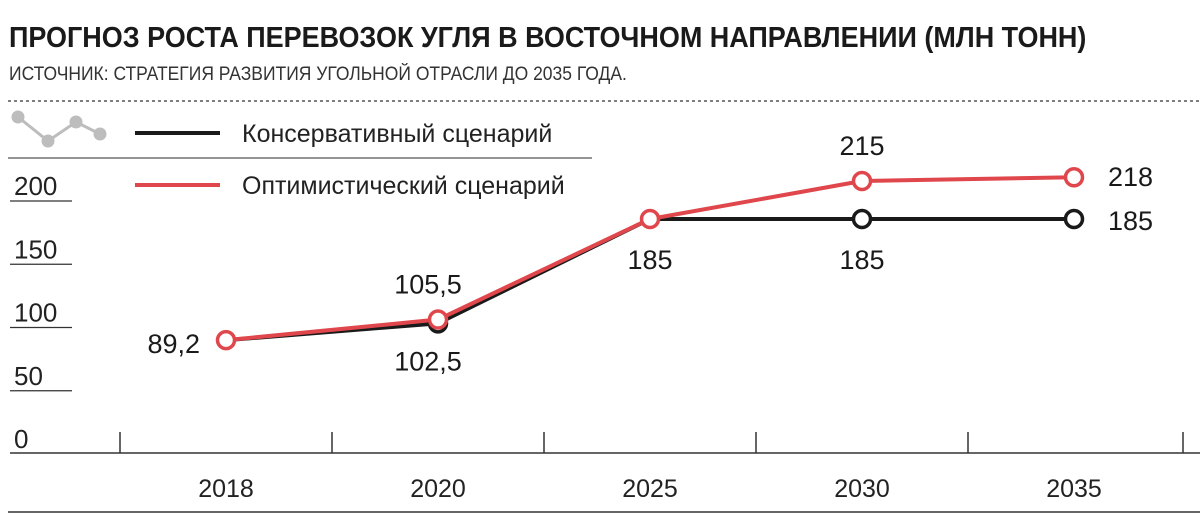 This screenshot has height=519, width=1200. Describe the element at coordinates (438, 489) in the screenshot. I see `x-tick-label: 2020` at that location.